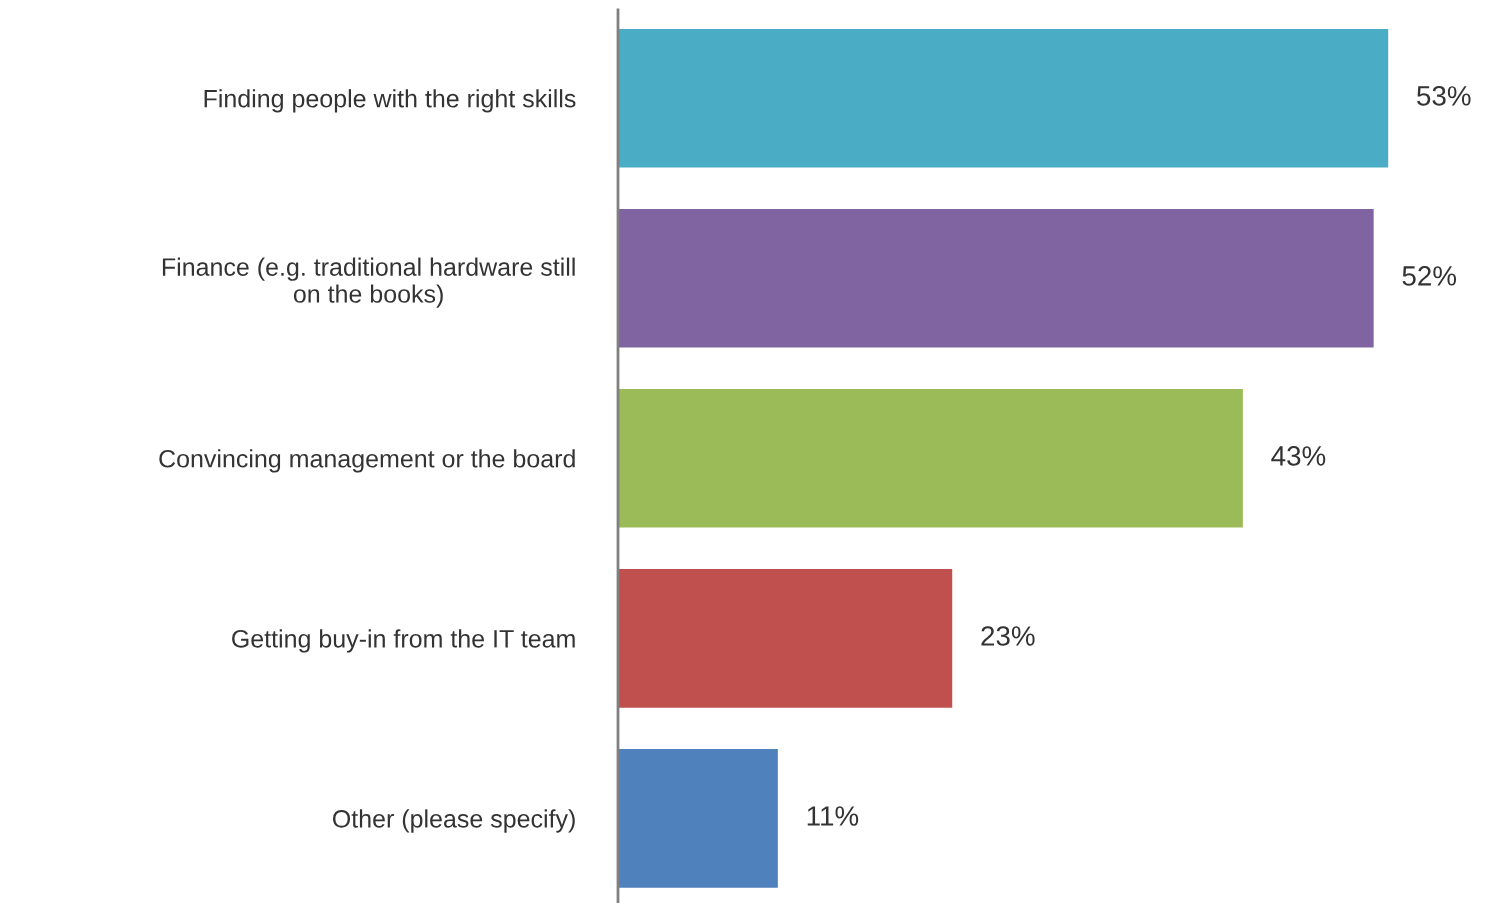 The image size is (1486, 903). Describe the element at coordinates (1444, 96) in the screenshot. I see `data-label: 53%` at that location.